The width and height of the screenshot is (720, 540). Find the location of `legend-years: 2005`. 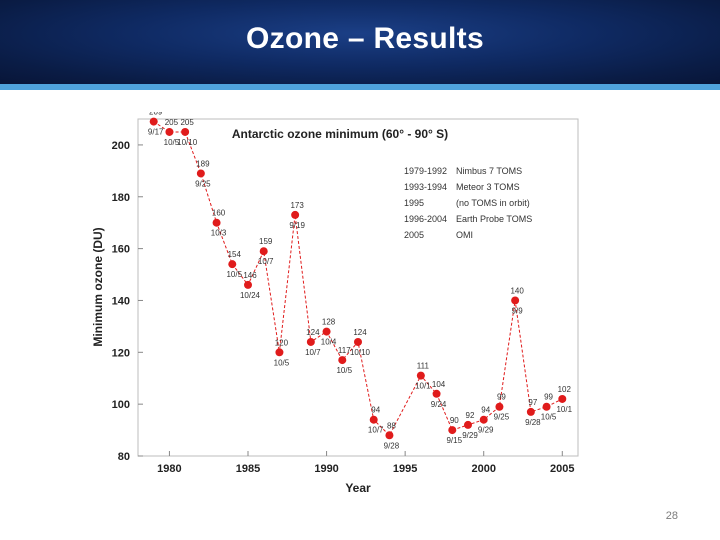

legend-years: 2005 is located at coordinates (414, 235).